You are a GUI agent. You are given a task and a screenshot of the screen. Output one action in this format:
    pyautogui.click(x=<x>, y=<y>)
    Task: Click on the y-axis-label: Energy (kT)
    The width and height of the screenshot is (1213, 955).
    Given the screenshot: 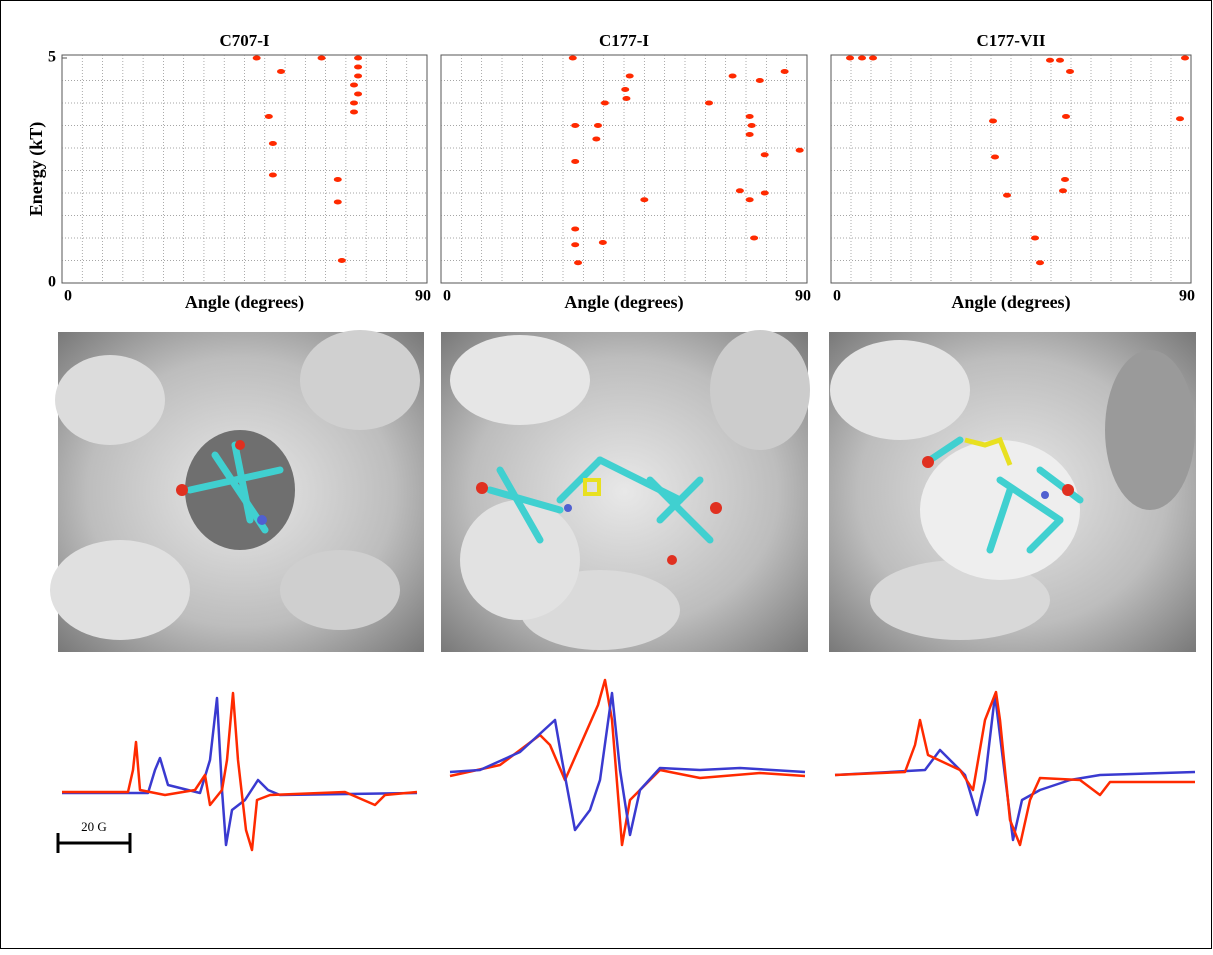 What is the action you would take?
    pyautogui.click(x=36, y=169)
    